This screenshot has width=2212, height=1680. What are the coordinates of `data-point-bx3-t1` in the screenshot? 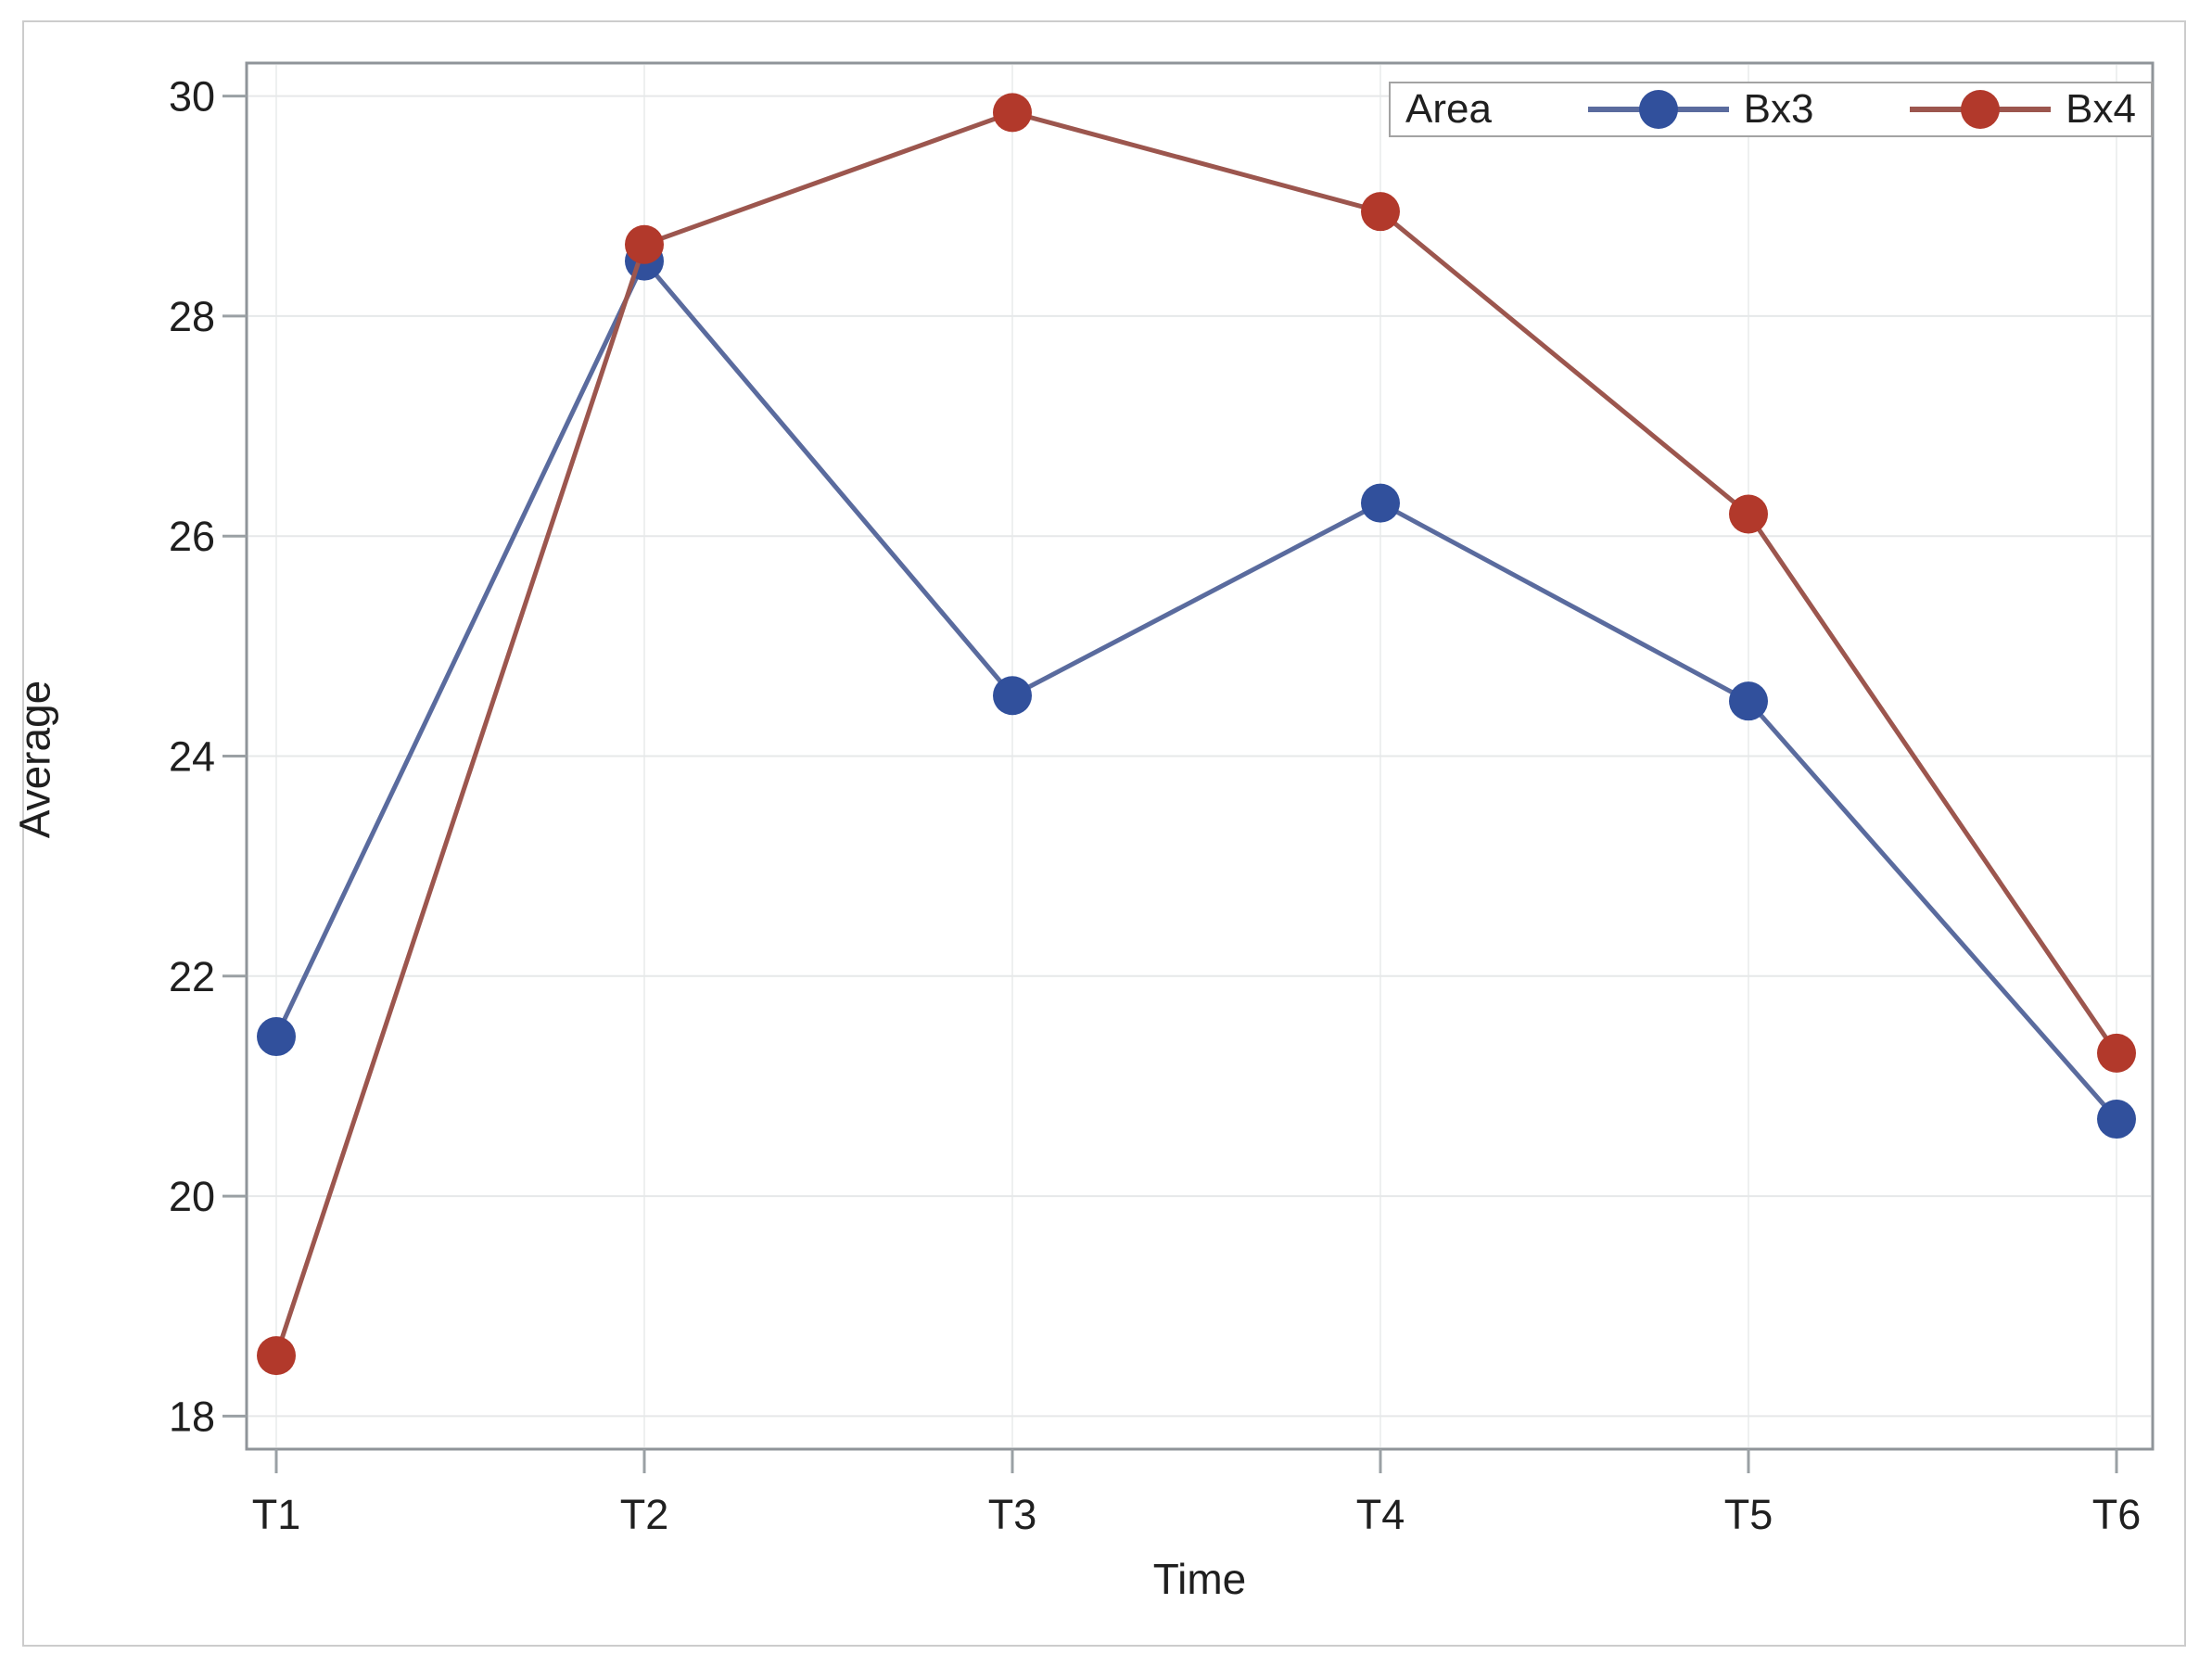 It's located at (276, 1037).